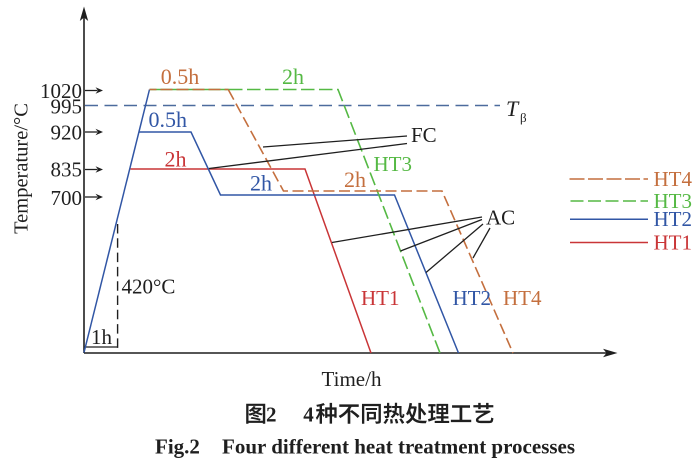 The image size is (699, 468). Describe the element at coordinates (271, 414) in the screenshot. I see `svg-text: 2` at that location.